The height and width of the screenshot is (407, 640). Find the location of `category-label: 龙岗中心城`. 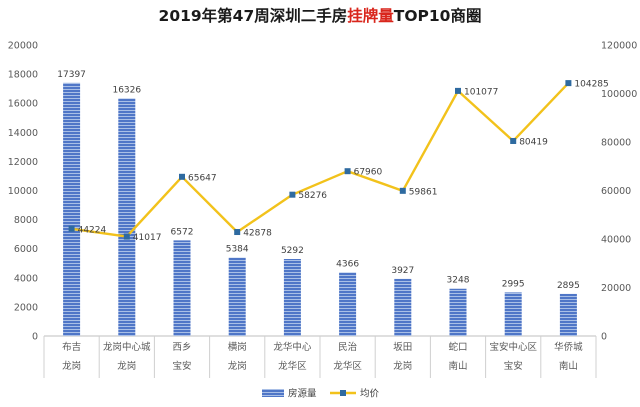

category-label: 龙岗中心城 is located at coordinates (127, 347).